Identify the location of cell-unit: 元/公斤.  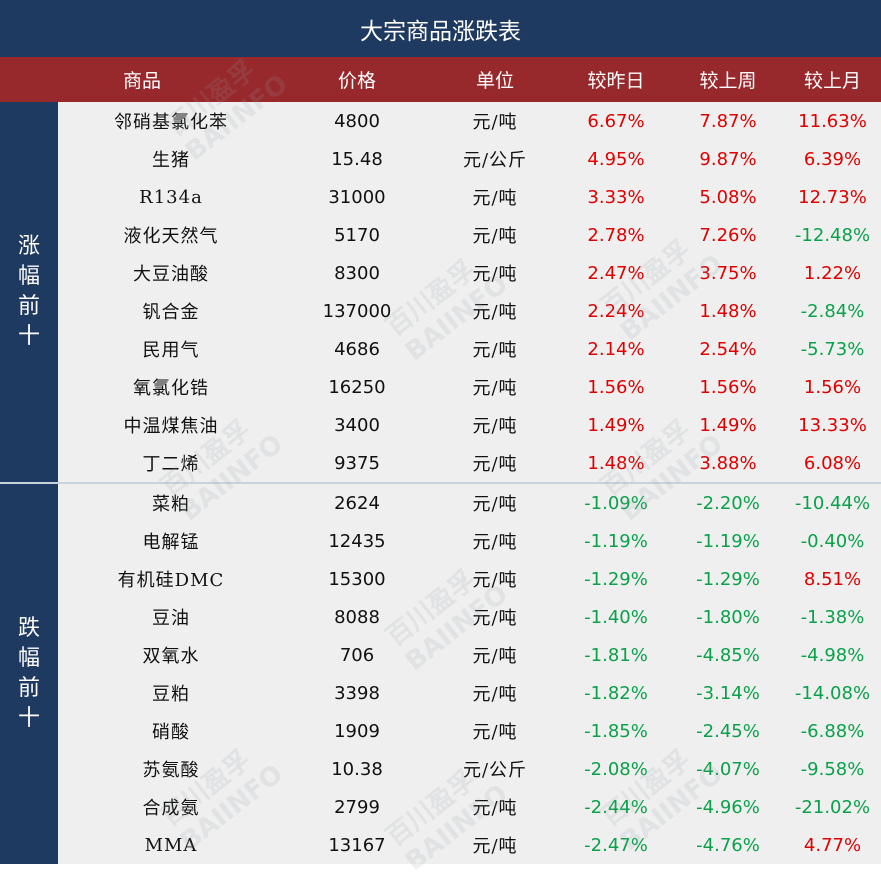
(495, 770).